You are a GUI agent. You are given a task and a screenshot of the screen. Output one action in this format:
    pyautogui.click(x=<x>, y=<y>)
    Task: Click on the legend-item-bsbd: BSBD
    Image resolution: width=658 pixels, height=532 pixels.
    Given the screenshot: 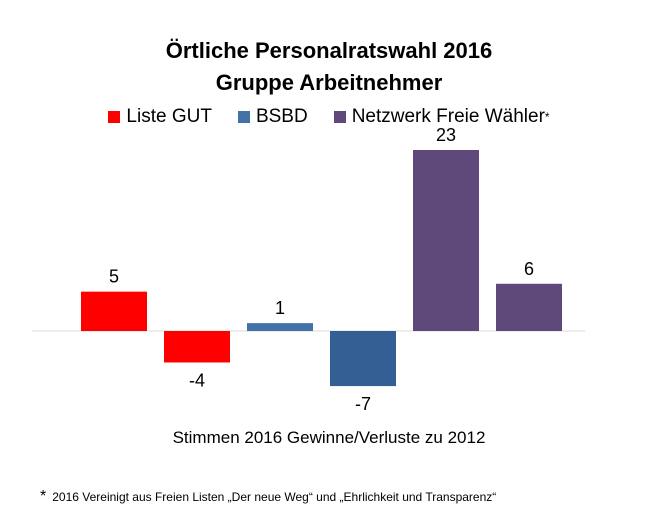 What is the action you would take?
    pyautogui.click(x=272, y=117)
    